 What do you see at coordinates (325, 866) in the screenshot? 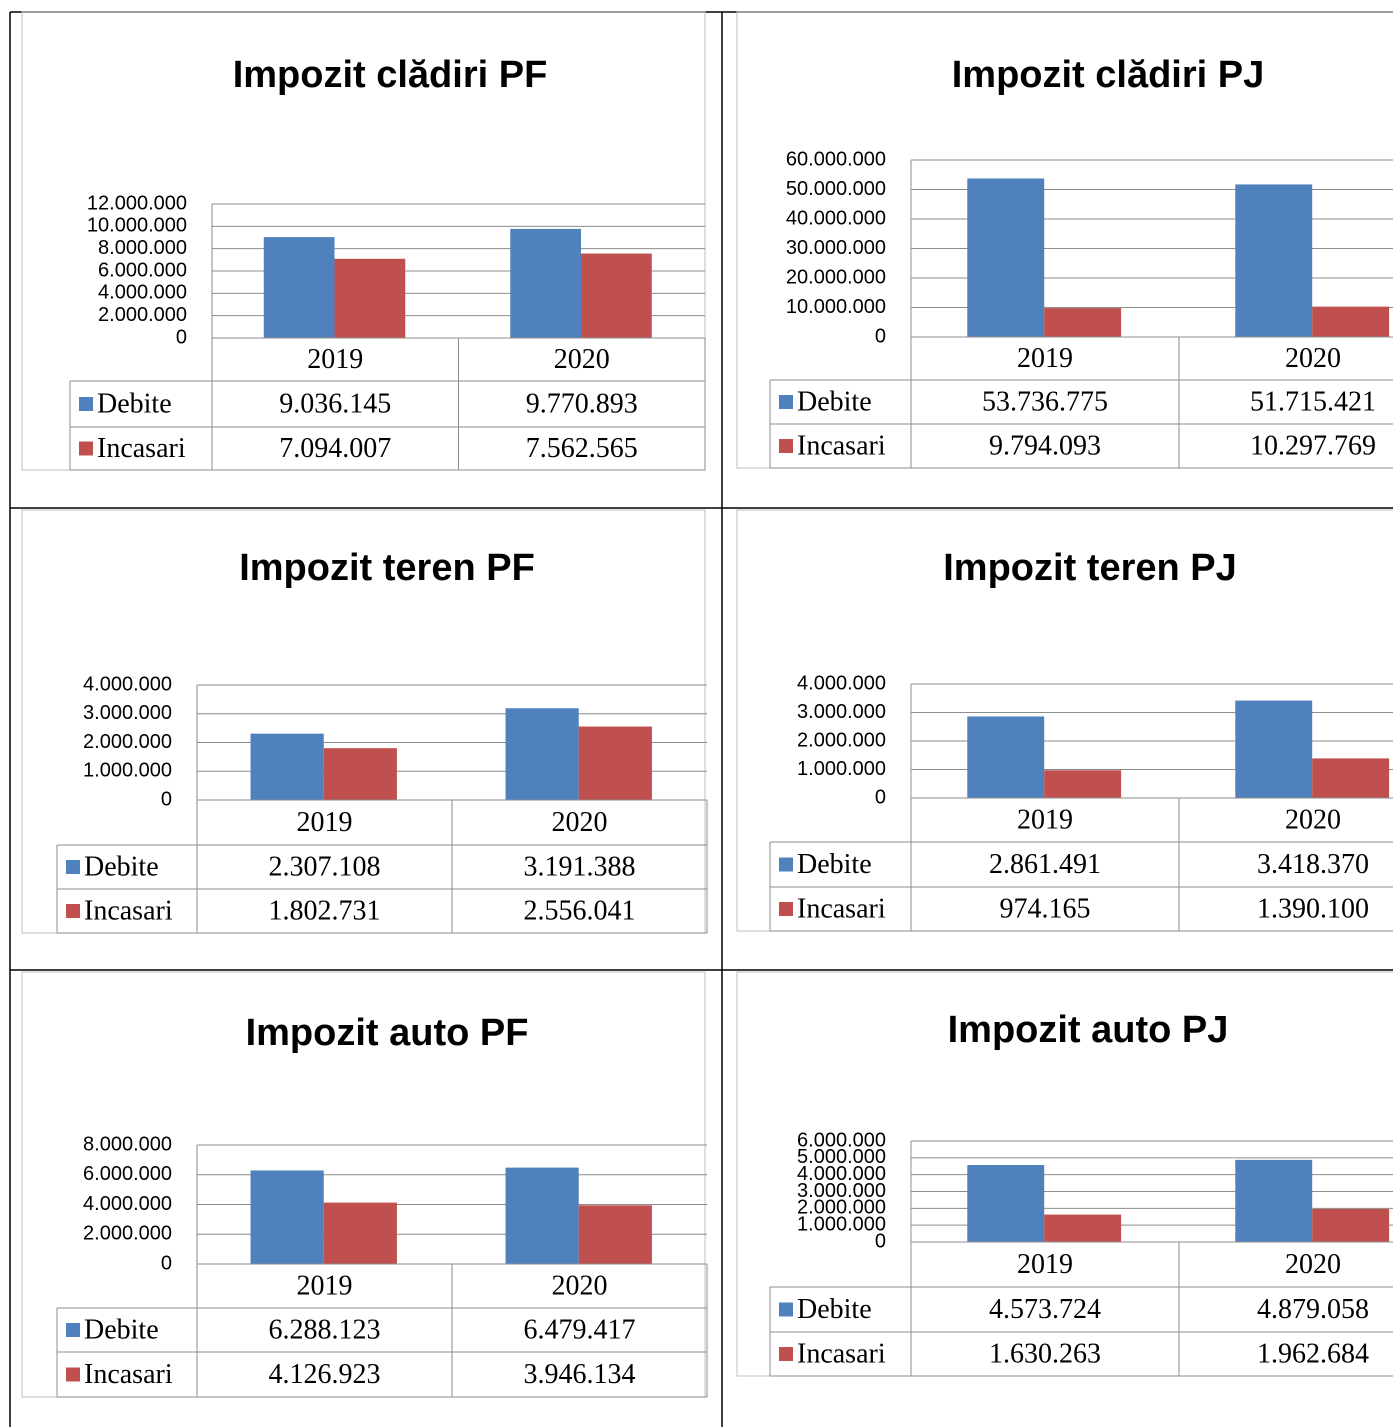
I see `data-table-value: 2.307.108` at bounding box center [325, 866].